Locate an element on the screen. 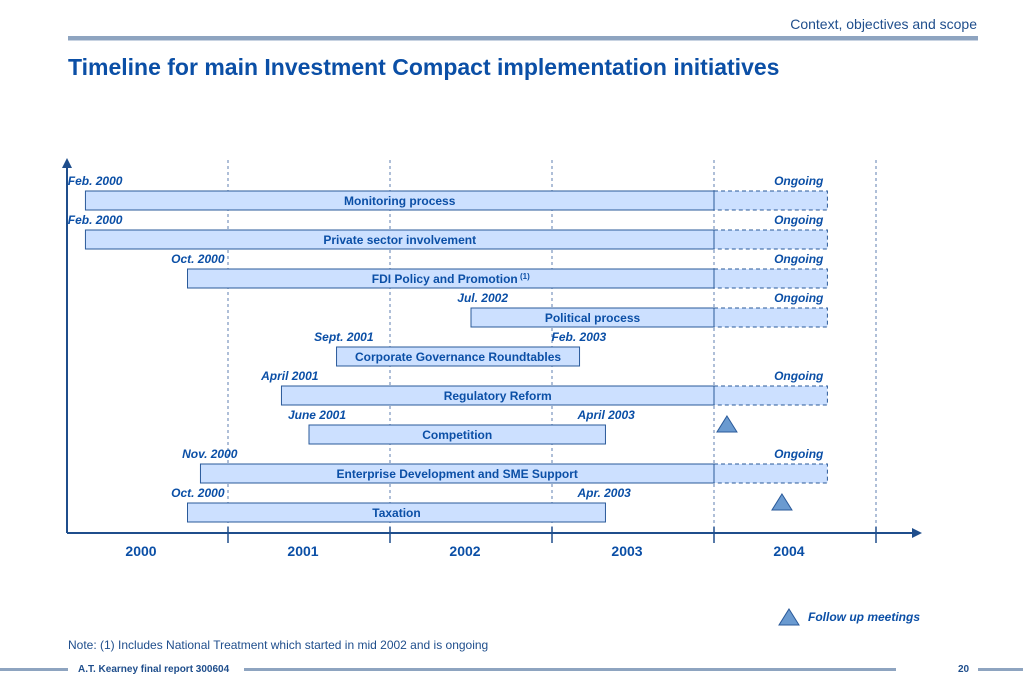 Image resolution: width=1023 pixels, height=682 pixels. end-date-label: Apr. 2003 is located at coordinates (603, 493).